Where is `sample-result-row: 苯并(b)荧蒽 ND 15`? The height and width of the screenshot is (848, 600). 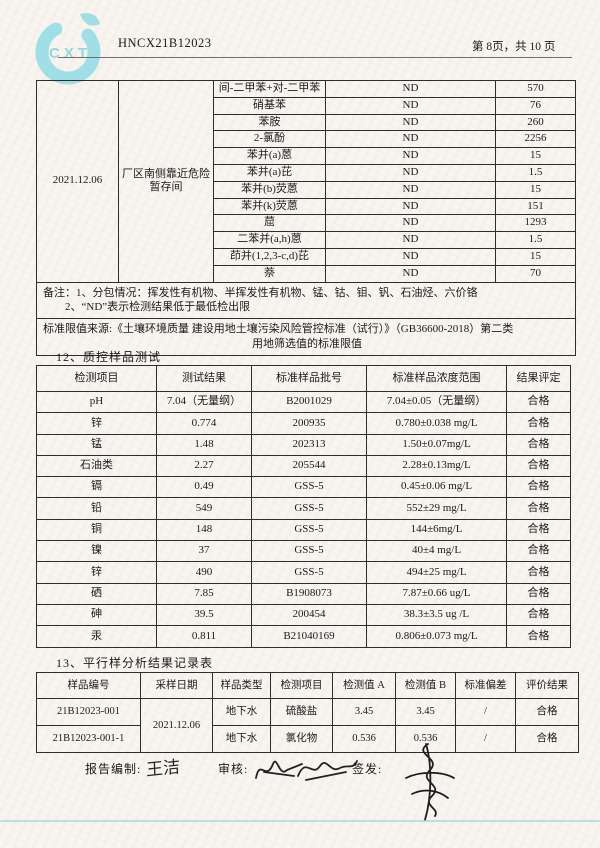 sample-result-row: 苯并(b)荧蒽 ND 15 is located at coordinates (306, 189).